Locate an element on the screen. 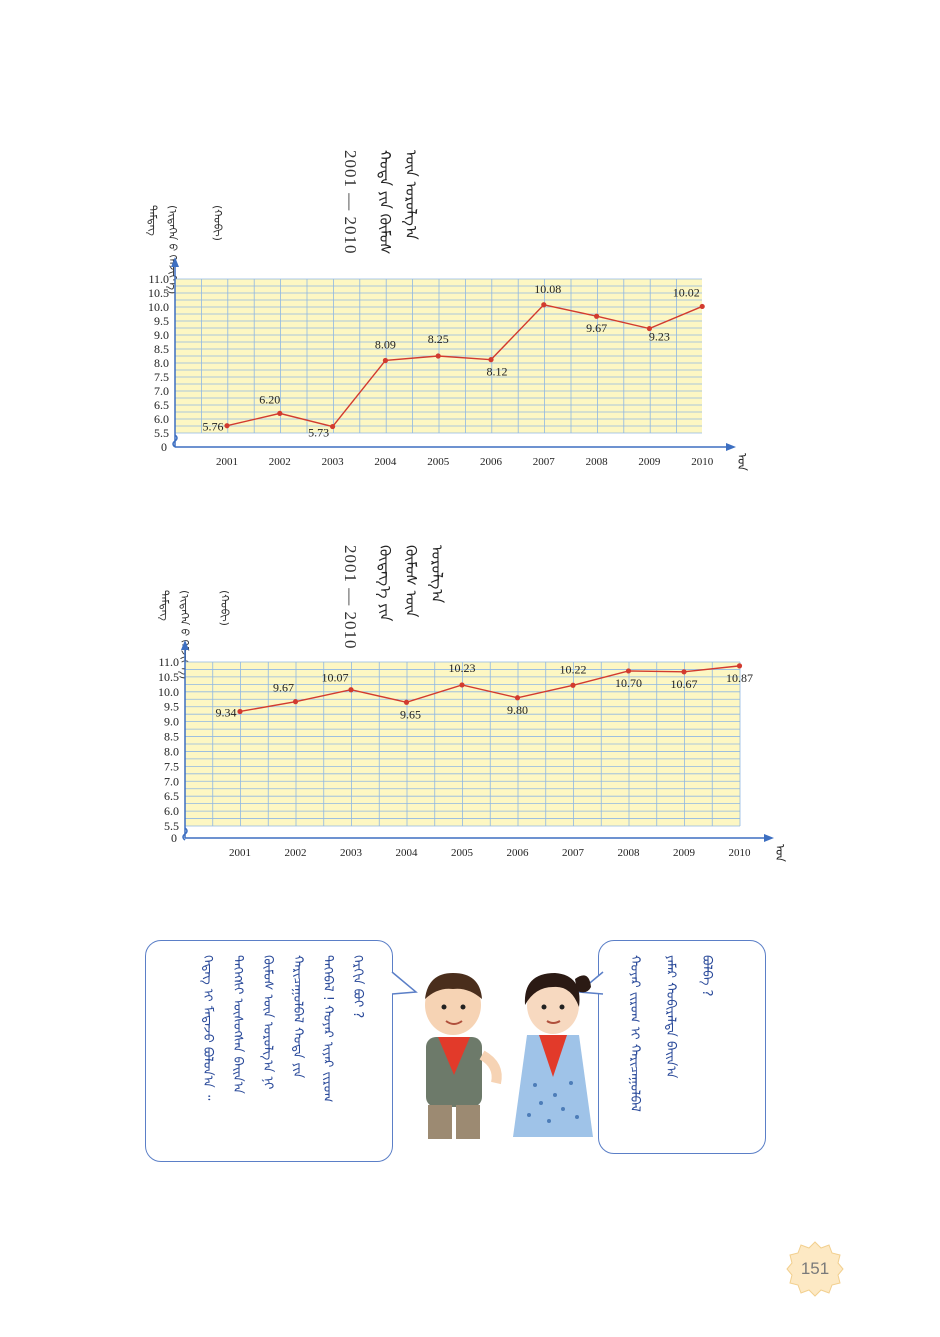 This screenshot has width=940, height=1337. boy-bubble-line: ᠬᠡᠷᠬᠢᠨ ᠪᠤᠢ ? is located at coordinates (357, 987).